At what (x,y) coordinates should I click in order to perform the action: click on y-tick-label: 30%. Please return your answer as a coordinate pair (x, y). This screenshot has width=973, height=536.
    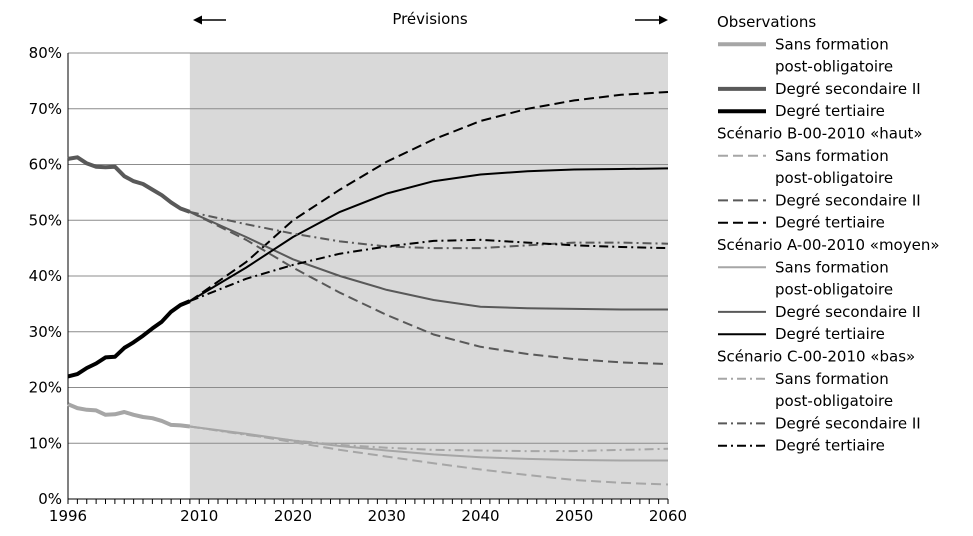
    Looking at the image, I should click on (45, 332).